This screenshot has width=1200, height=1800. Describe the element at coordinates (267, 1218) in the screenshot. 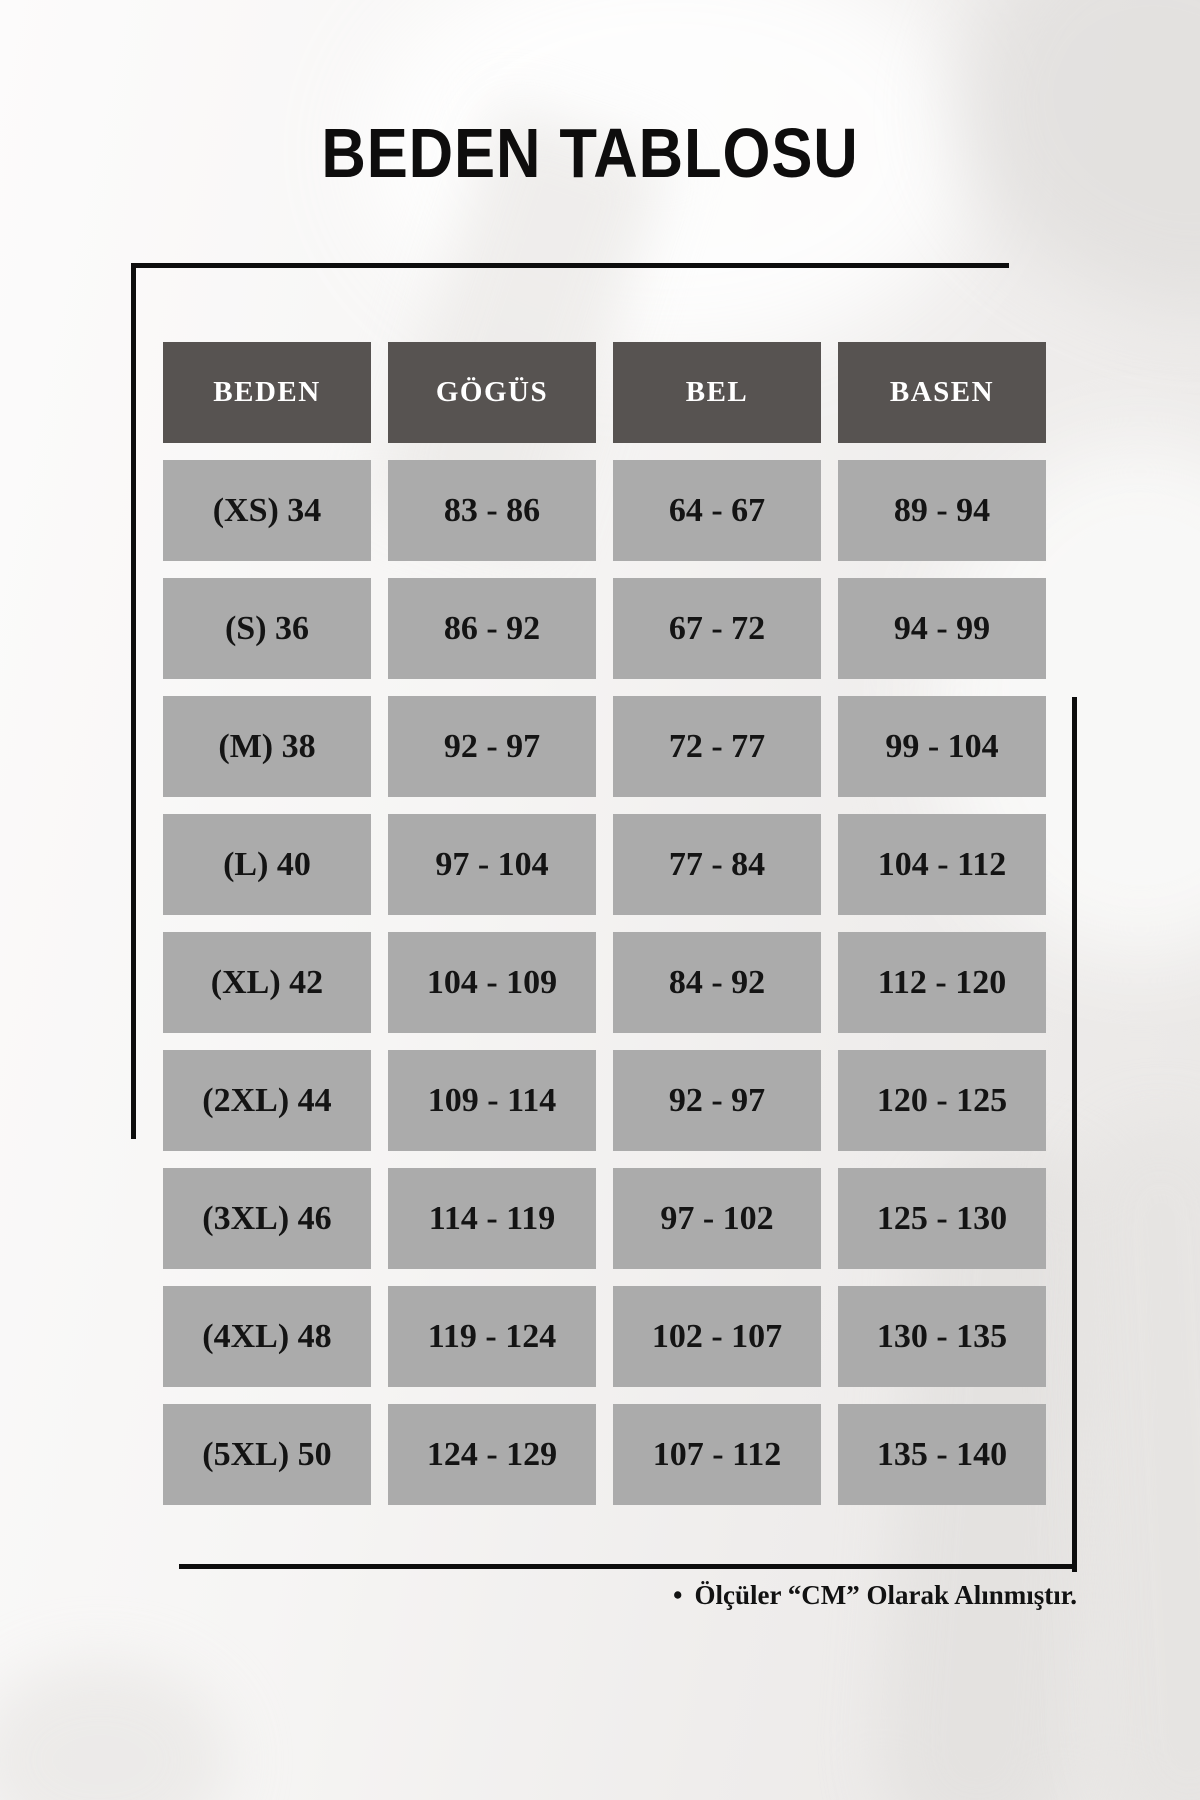

I see `cell-size: (3XL) 46` at that location.